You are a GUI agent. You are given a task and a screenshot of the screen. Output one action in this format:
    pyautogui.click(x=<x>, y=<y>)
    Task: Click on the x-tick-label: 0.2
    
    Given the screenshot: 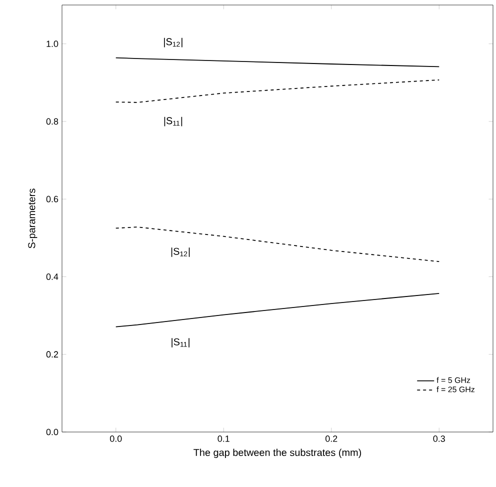 What is the action you would take?
    pyautogui.click(x=331, y=439)
    